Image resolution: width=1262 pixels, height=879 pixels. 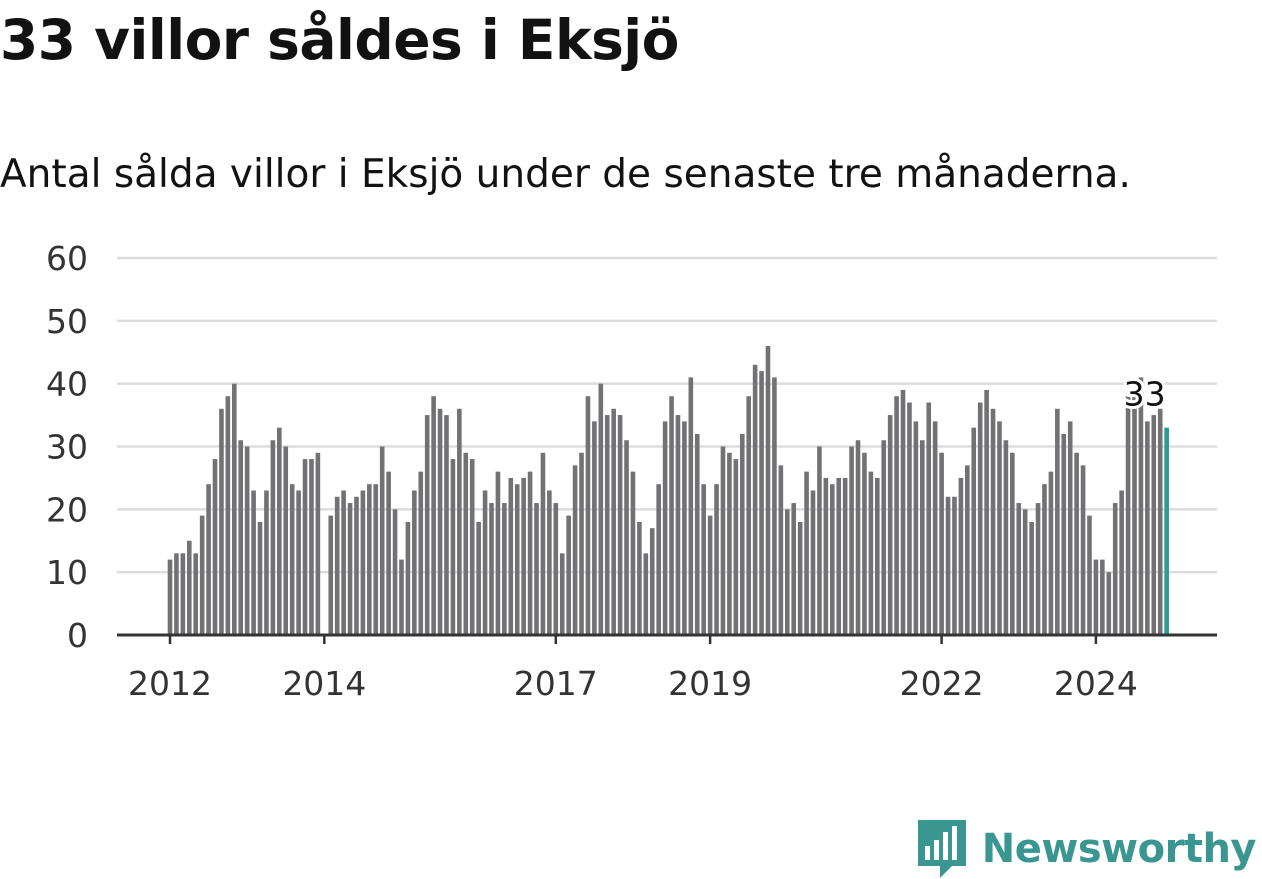 What do you see at coordinates (1145, 394) in the screenshot?
I see `highlight-value-label: 33` at bounding box center [1145, 394].